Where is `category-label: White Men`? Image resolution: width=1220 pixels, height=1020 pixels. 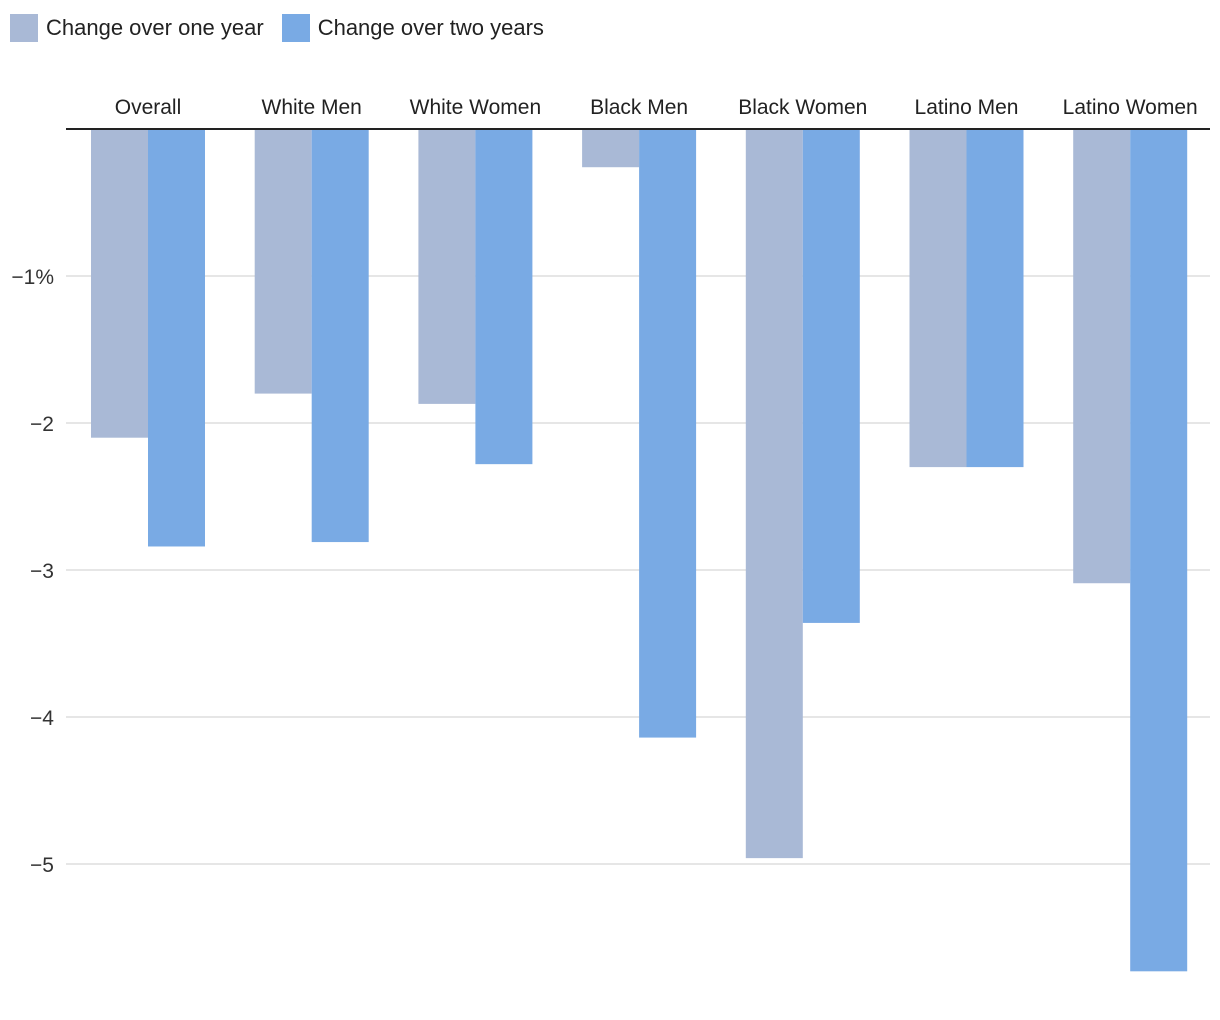
category-label: White Men is located at coordinates (312, 107).